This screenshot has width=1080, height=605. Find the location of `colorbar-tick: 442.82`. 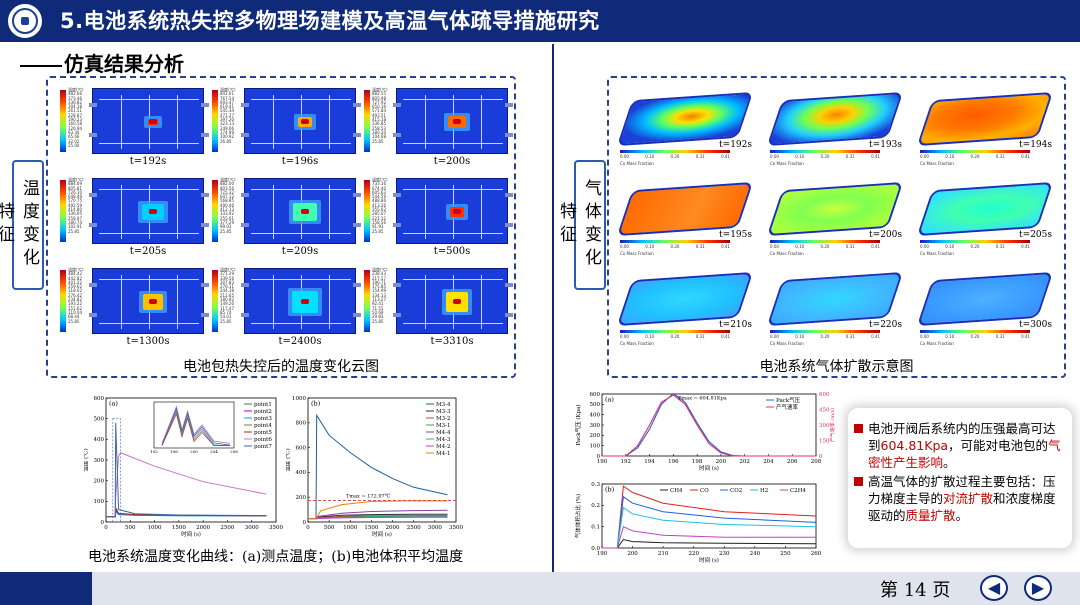

colorbar-tick: 442.82 is located at coordinates (75, 278).